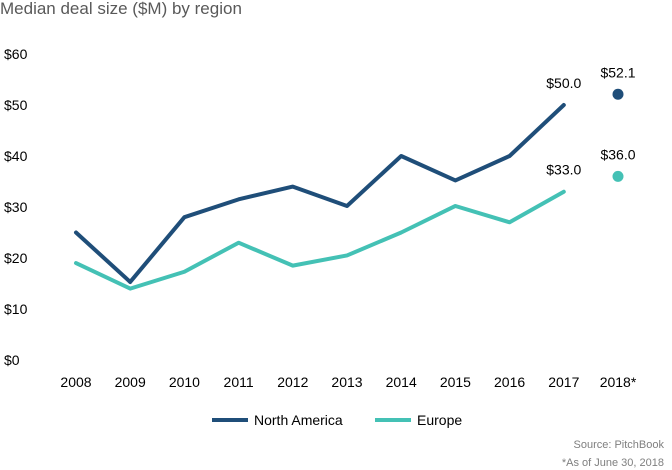 The width and height of the screenshot is (672, 470). What do you see at coordinates (401, 382) in the screenshot?
I see `x-tick-label: 2014` at bounding box center [401, 382].